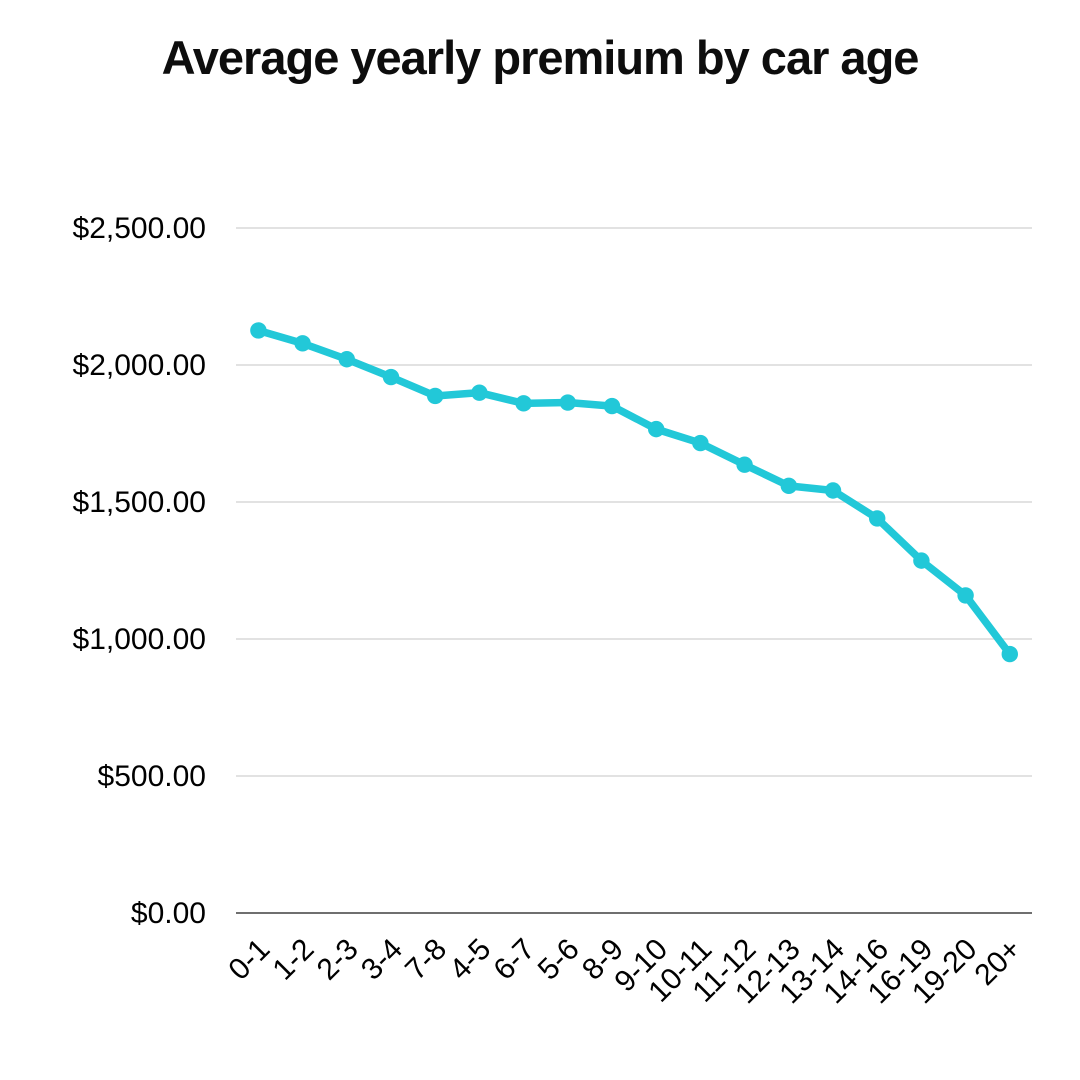  Describe the element at coordinates (168, 913) in the screenshot. I see `y-tick-label: $0.00` at that location.